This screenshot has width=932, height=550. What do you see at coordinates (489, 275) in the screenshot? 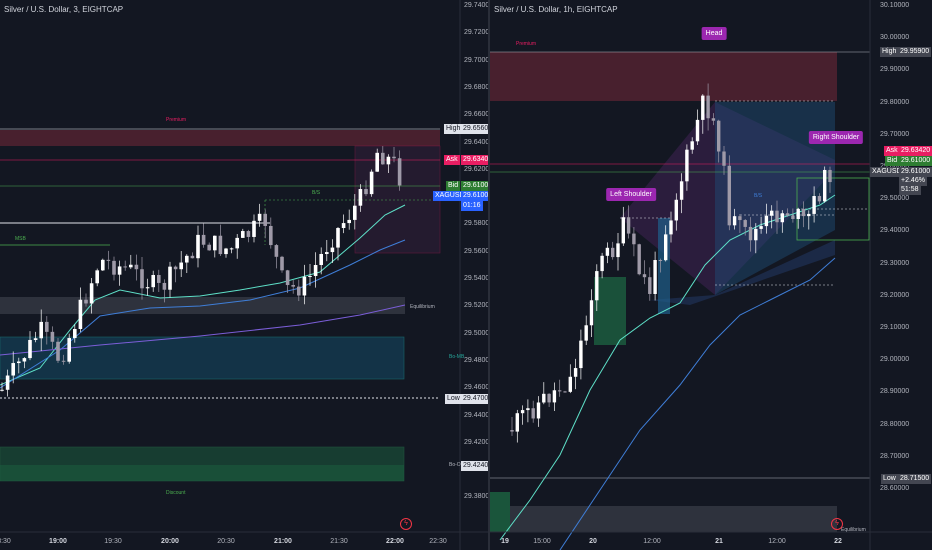
I see `pane-divider` at bounding box center [489, 275].